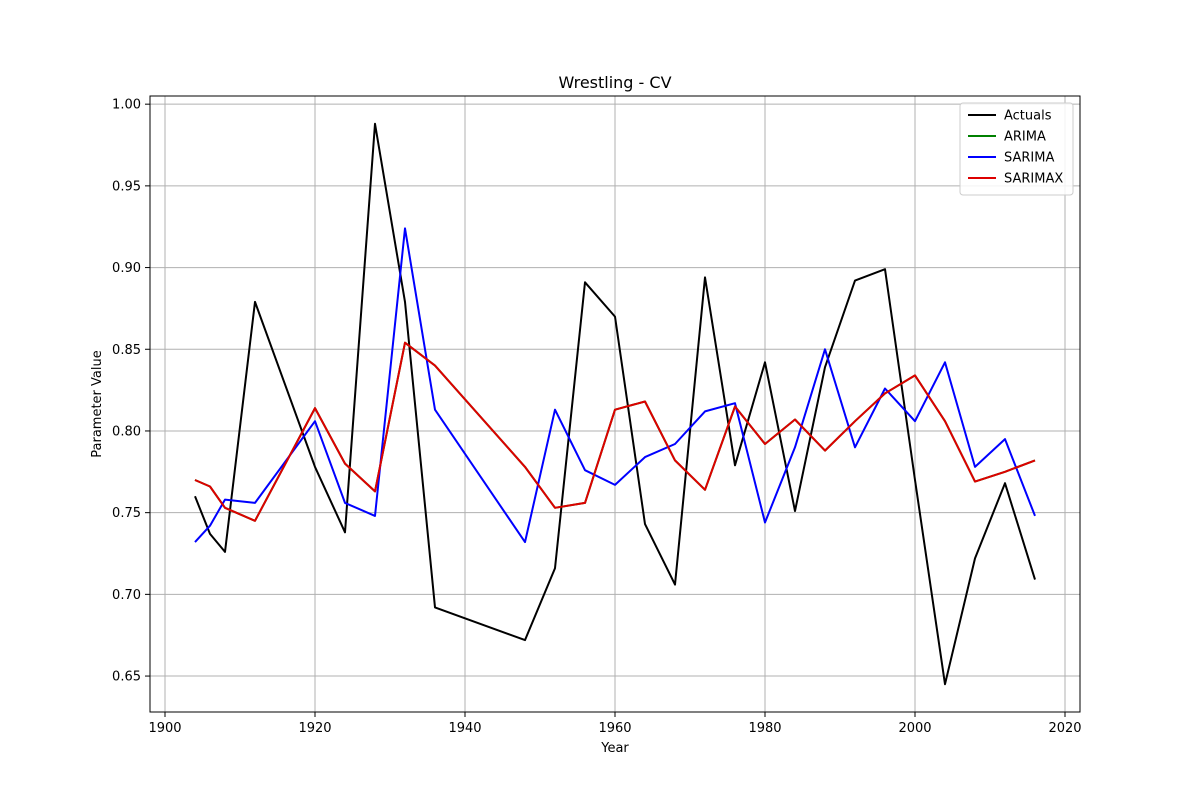  I want to click on legend-label-sarimax: SARIMAX, so click(1033, 179).